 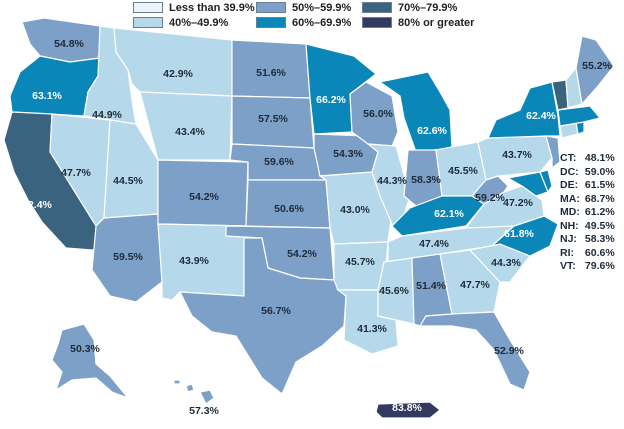 What do you see at coordinates (599, 171) in the screenshot?
I see `state-value: 59.0%` at bounding box center [599, 171].